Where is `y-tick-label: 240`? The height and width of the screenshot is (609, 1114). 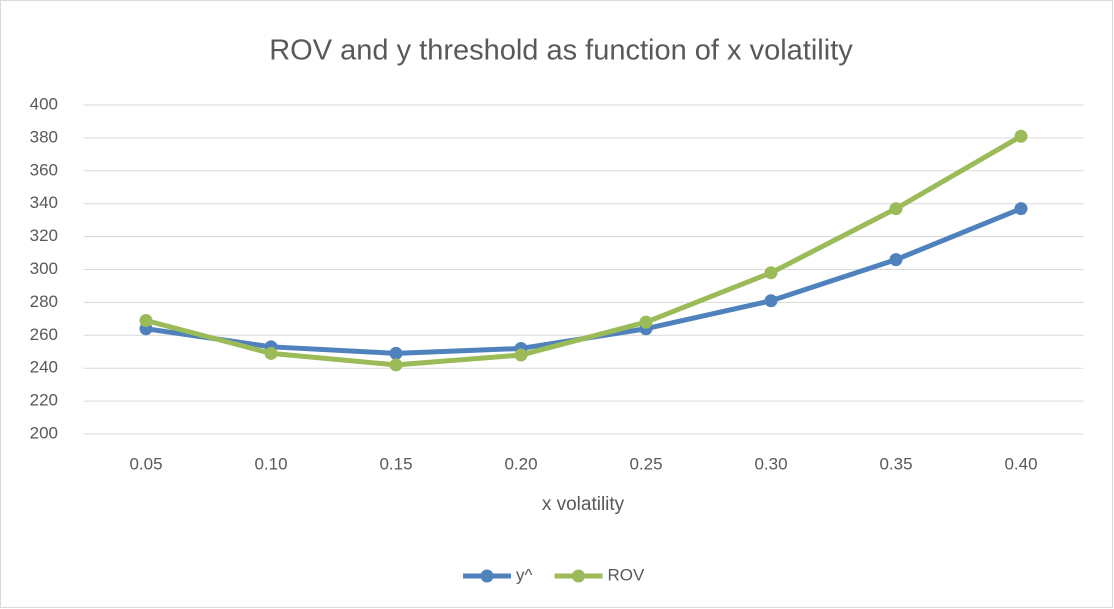
y-tick-label: 240 is located at coordinates (44, 367).